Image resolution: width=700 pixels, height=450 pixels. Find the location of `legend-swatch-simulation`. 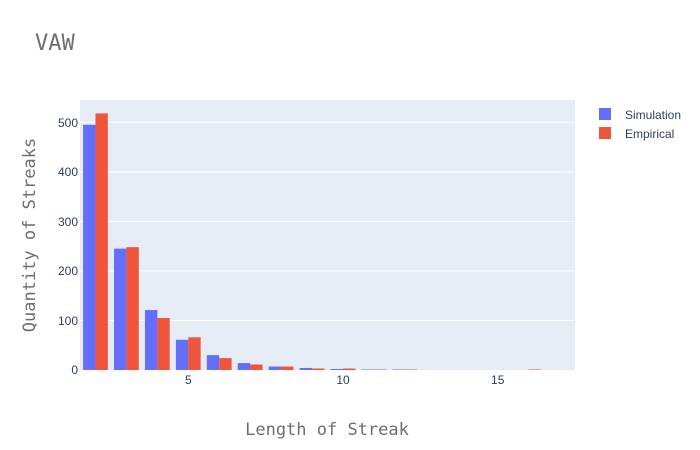

legend-swatch-simulation is located at coordinates (605, 114).